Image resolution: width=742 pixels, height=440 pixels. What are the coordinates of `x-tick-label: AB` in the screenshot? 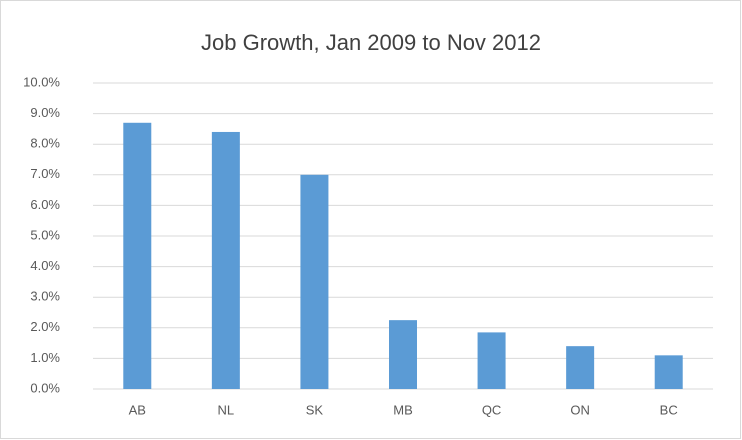 It's located at (137, 409).